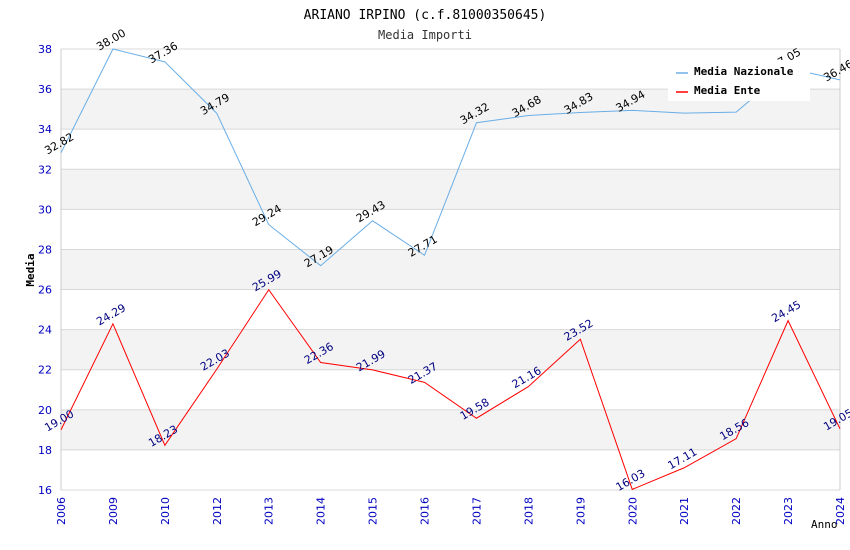  What do you see at coordinates (30, 269) in the screenshot?
I see `y-axis-label: Media` at bounding box center [30, 269].